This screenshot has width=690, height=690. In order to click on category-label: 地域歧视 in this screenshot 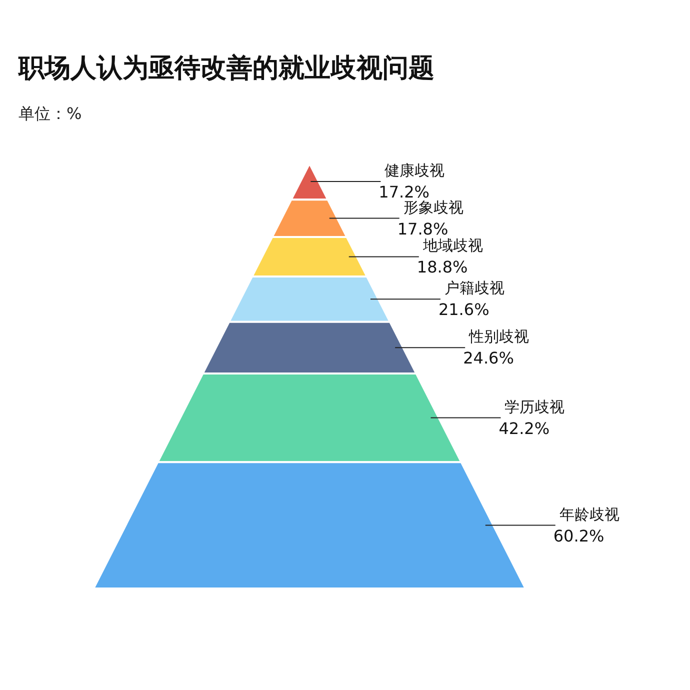, I will do `click(452, 245)`.